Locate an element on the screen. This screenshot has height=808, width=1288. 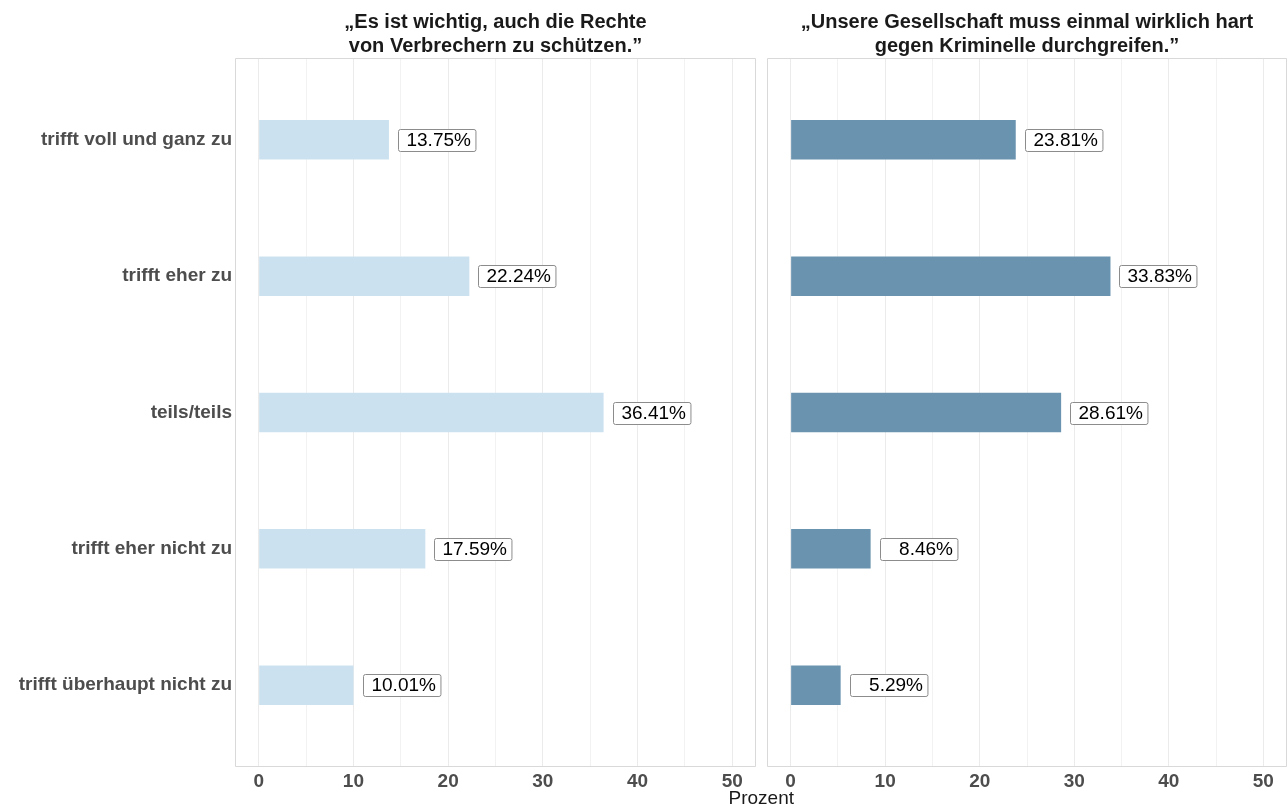
data-label: 8.46% is located at coordinates (926, 549).